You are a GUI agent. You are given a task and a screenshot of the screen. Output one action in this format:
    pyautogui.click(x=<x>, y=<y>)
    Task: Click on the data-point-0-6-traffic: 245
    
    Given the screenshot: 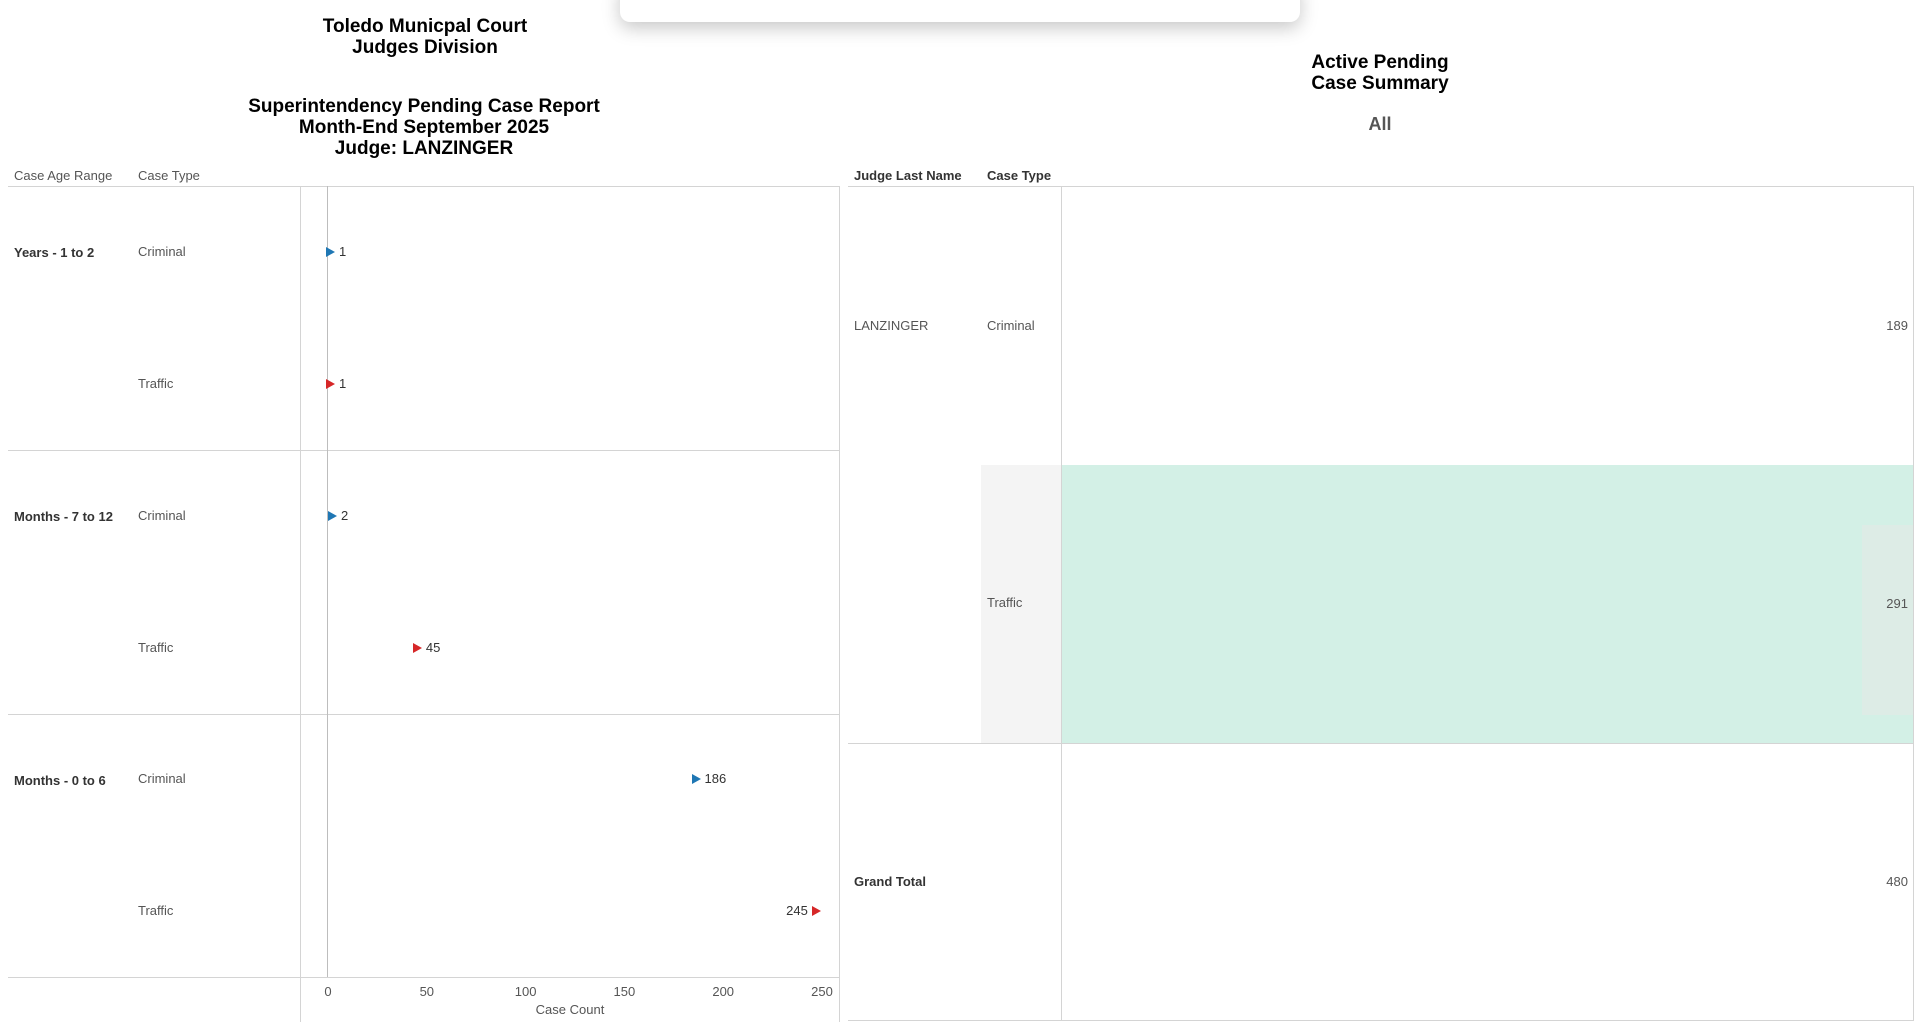 What is the action you would take?
    pyautogui.click(x=803, y=910)
    